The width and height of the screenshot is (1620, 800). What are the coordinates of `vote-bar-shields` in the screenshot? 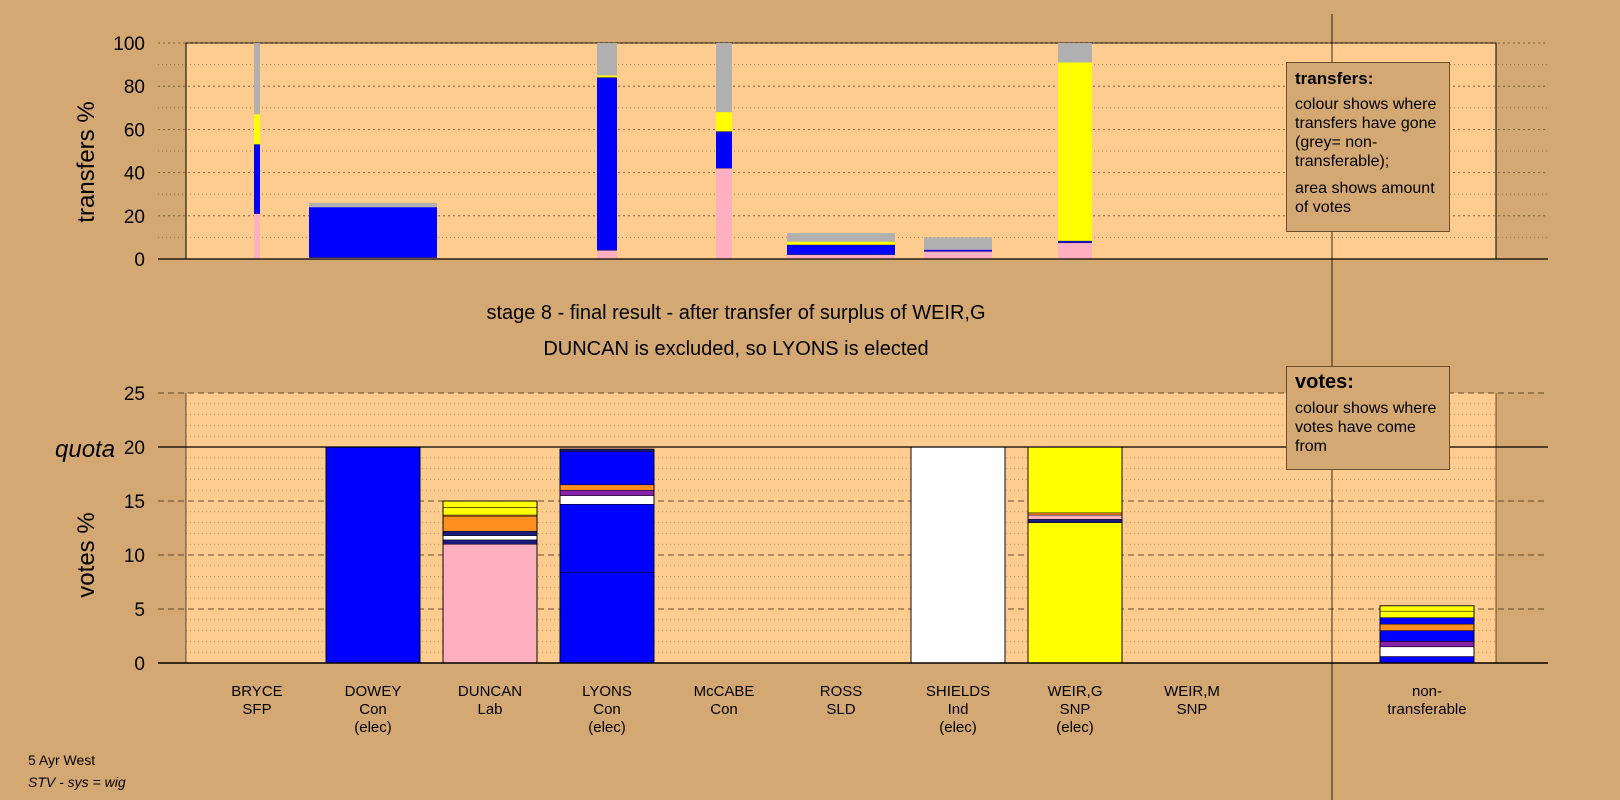 It's located at (958, 555).